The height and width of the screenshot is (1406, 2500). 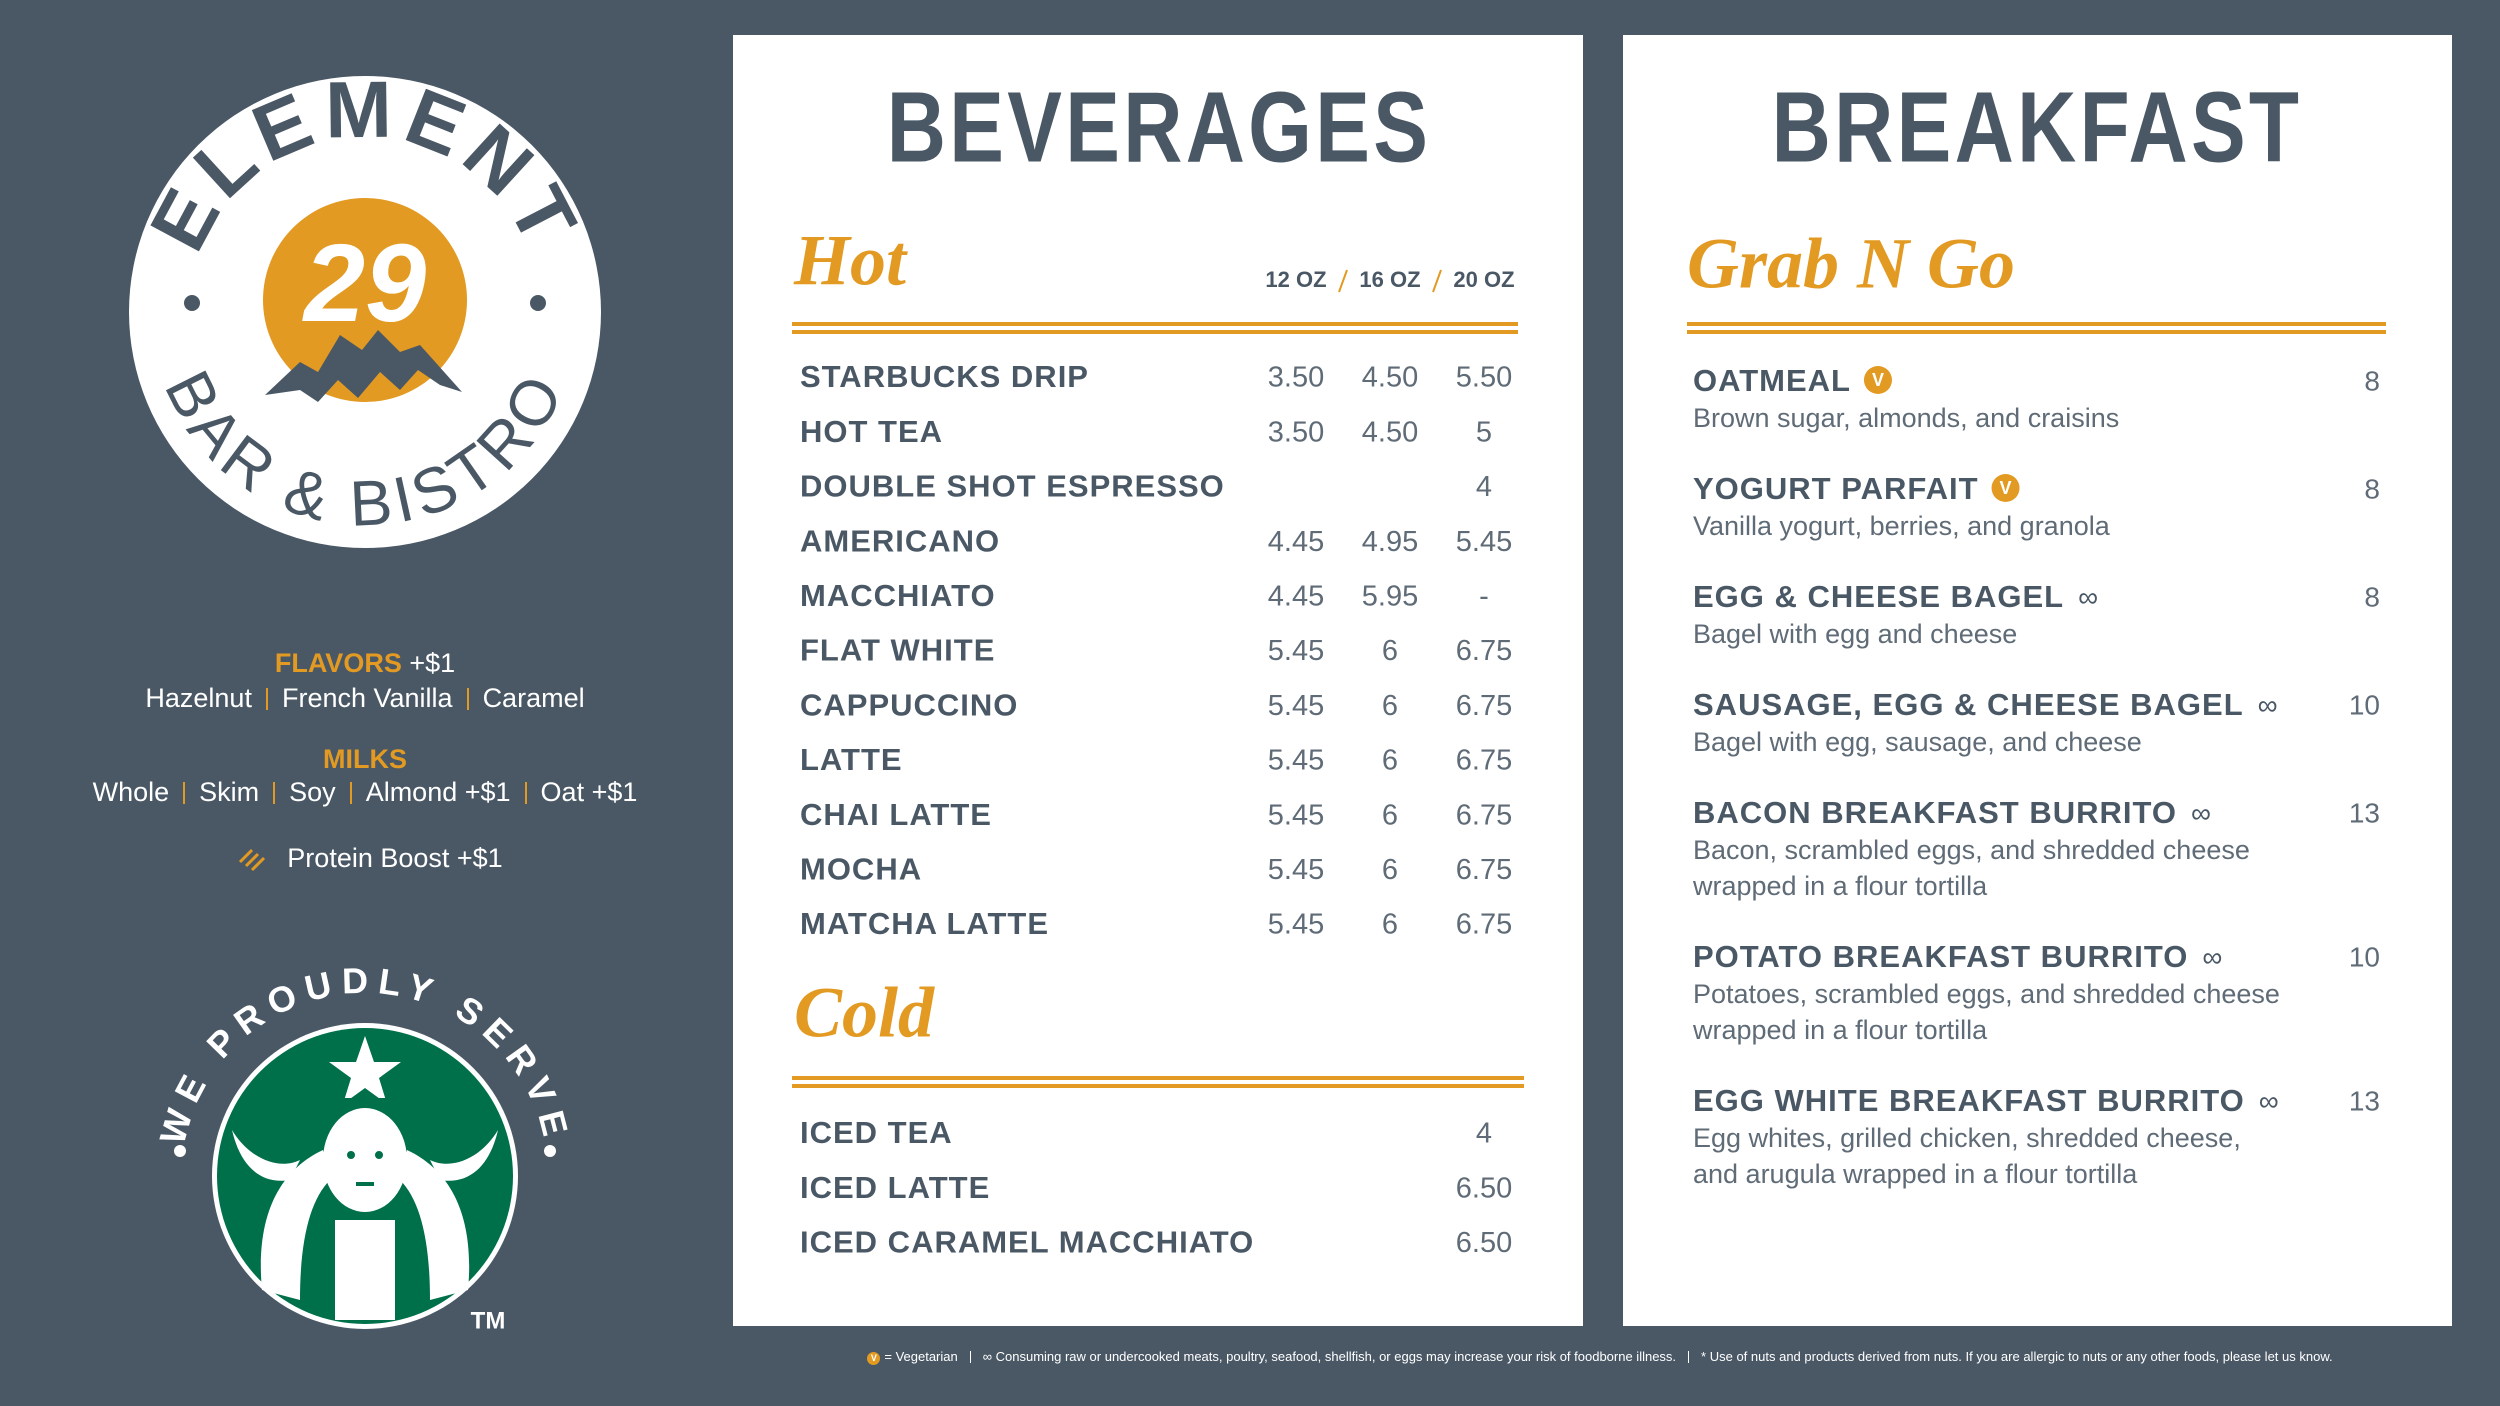 I want to click on starbucks-siren, so click(x=365, y=1178).